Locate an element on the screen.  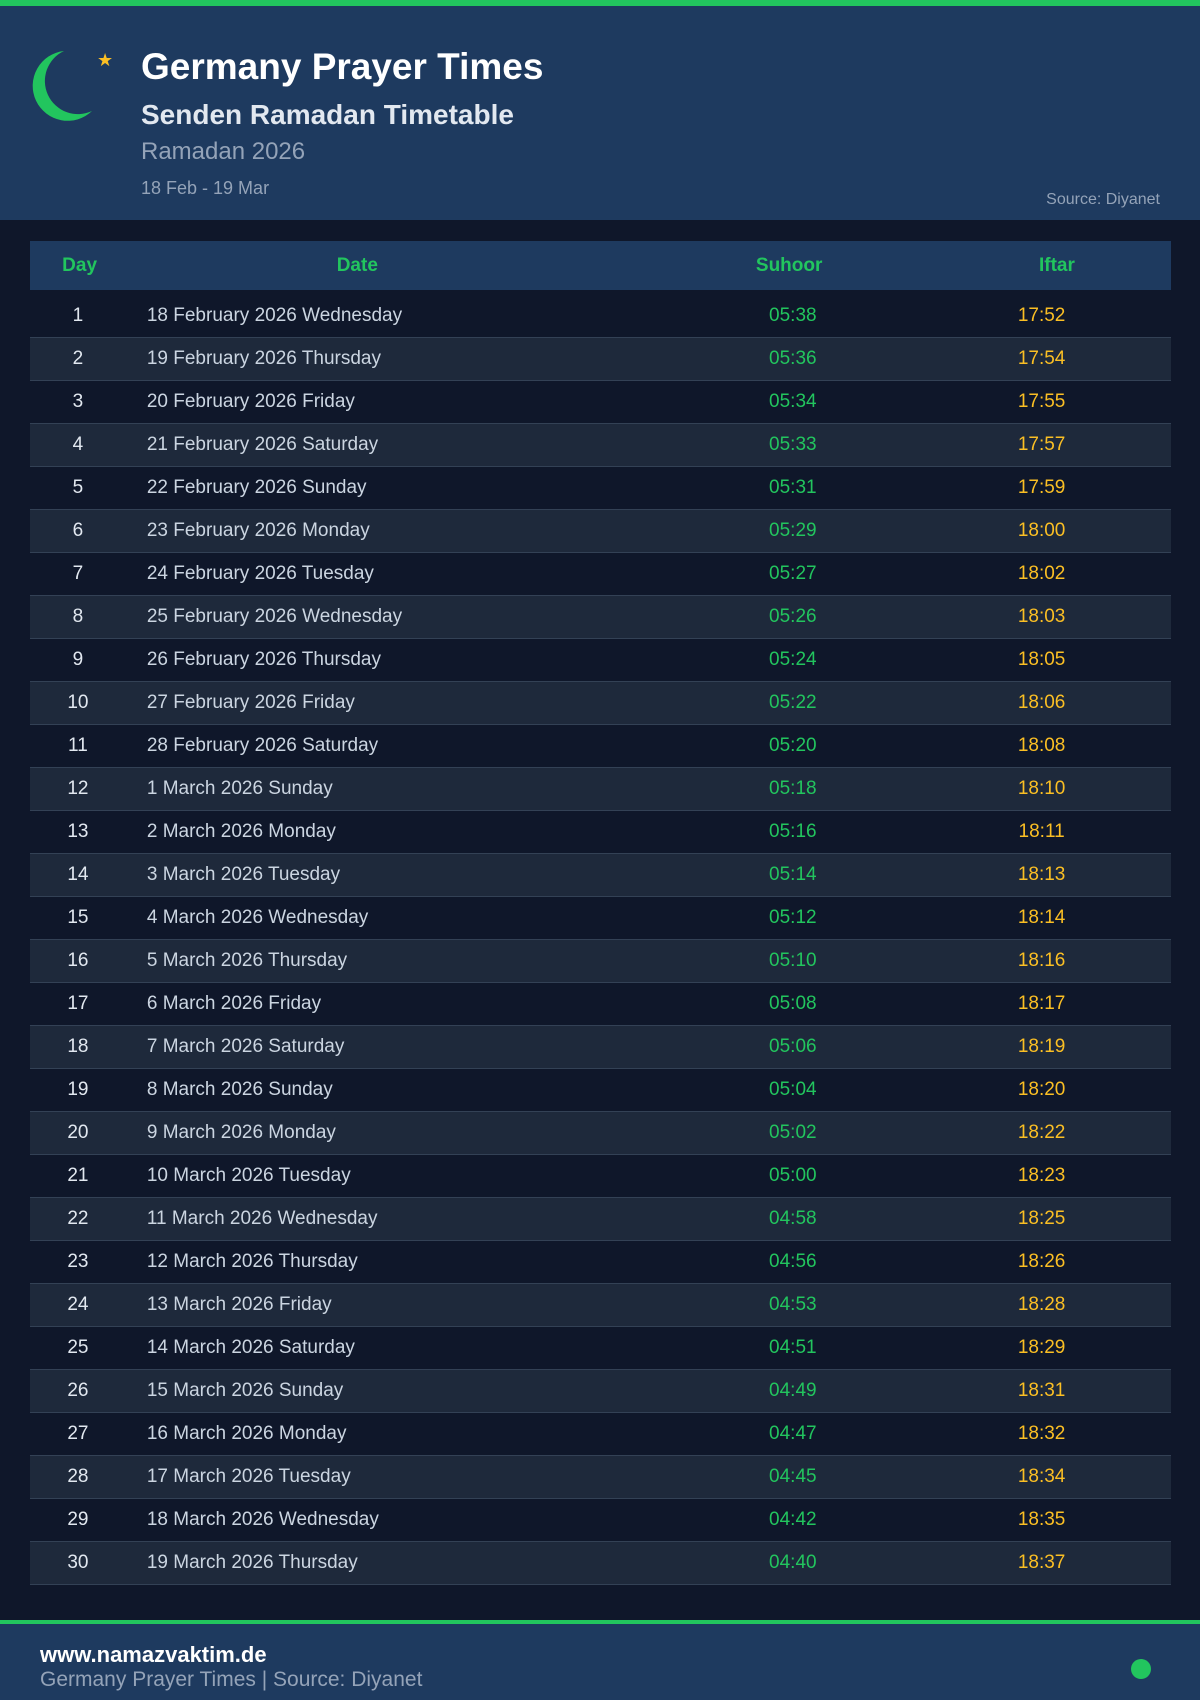
day-cell: 4 is located at coordinates (78, 444).